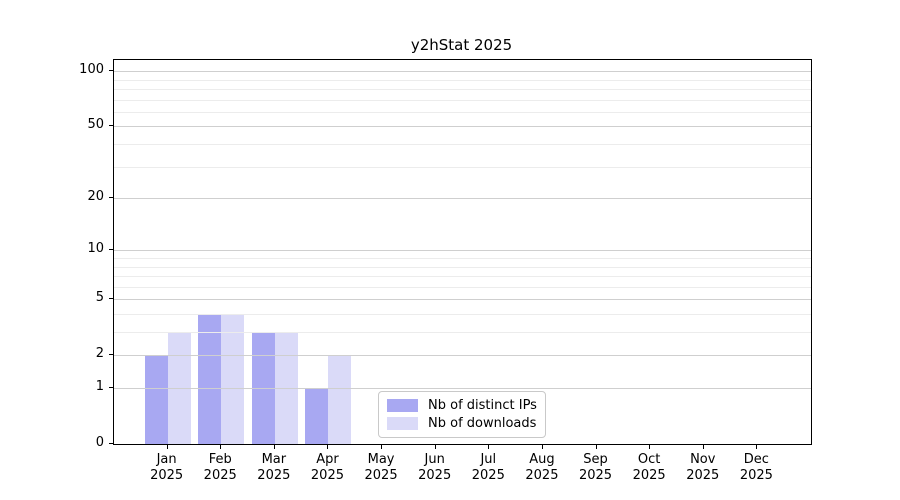 Image resolution: width=900 pixels, height=500 pixels. I want to click on x-axis-tick-label: Apr 2025, so click(327, 468).